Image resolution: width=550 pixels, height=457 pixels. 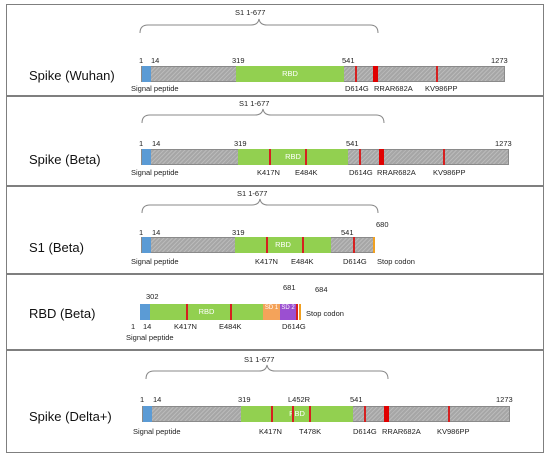 I want to click on mutation-label-rrar682a: RRAR682A, so click(x=396, y=172).